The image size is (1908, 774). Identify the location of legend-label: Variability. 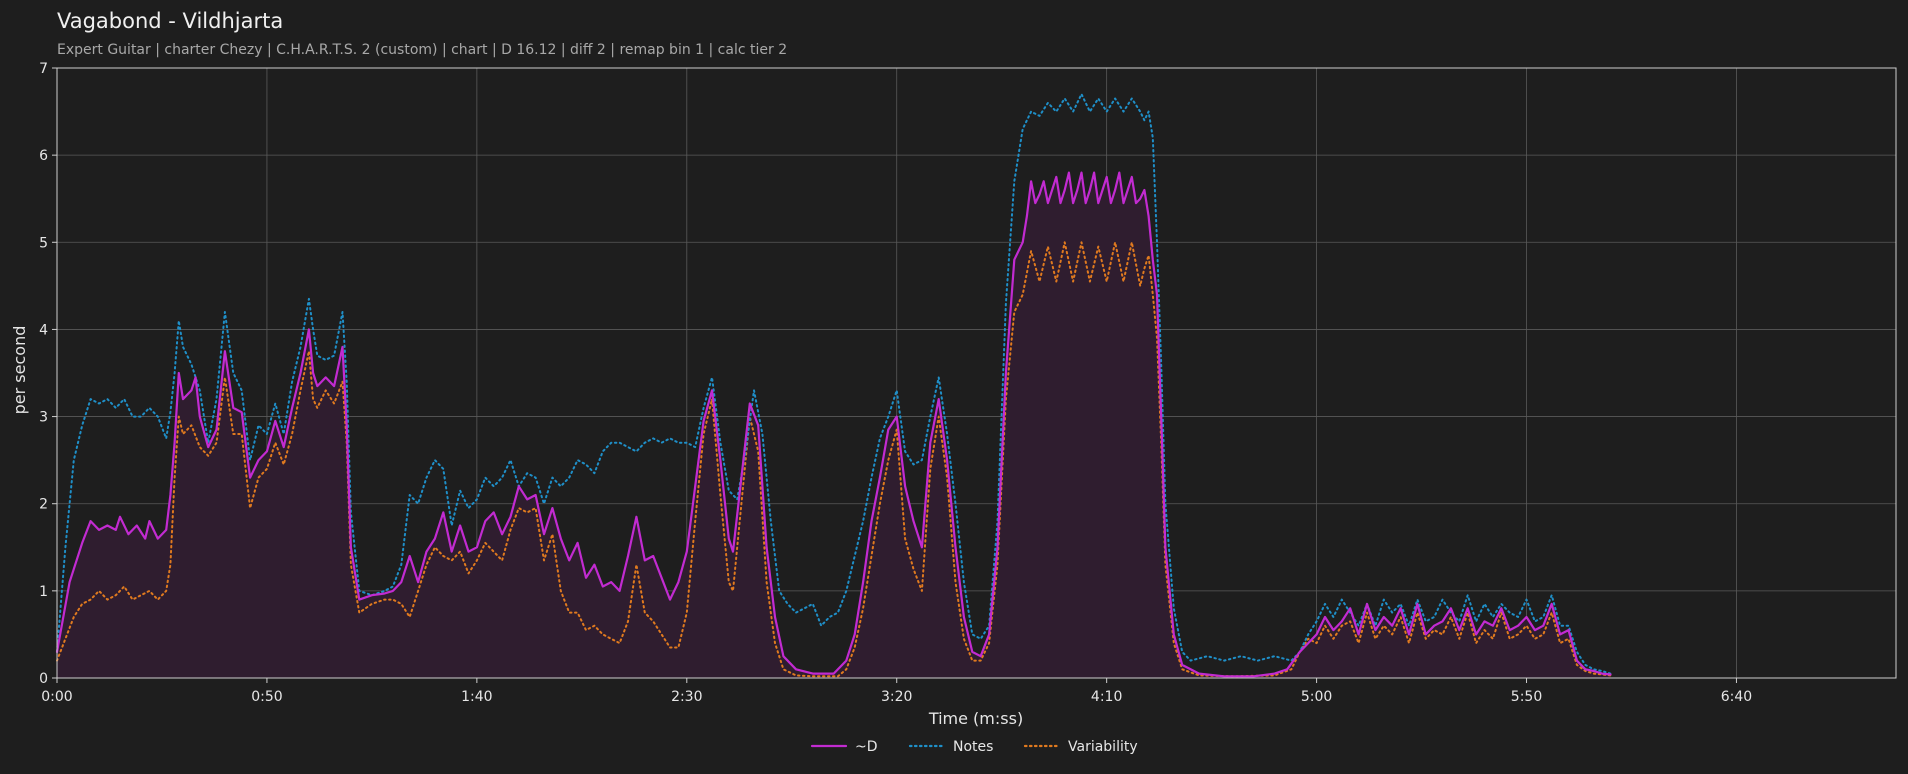
(1103, 747).